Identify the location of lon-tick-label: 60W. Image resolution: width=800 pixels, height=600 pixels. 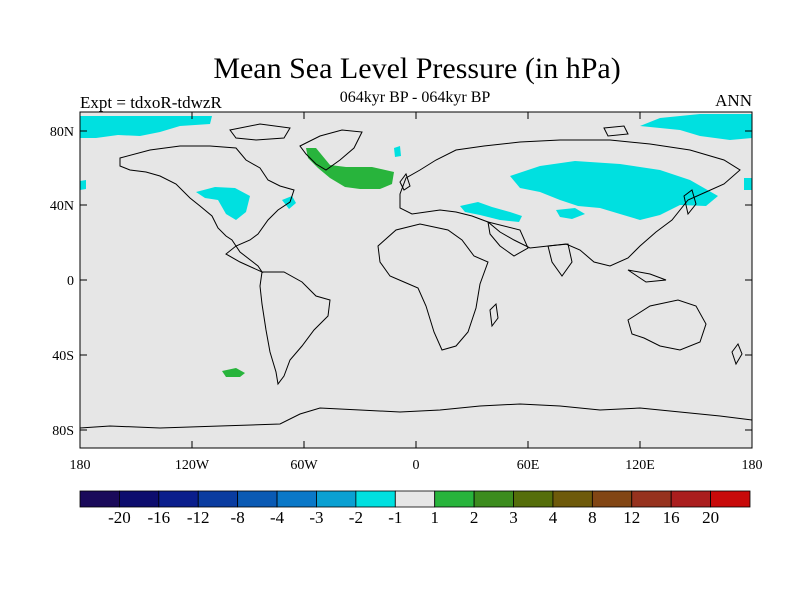
(304, 465).